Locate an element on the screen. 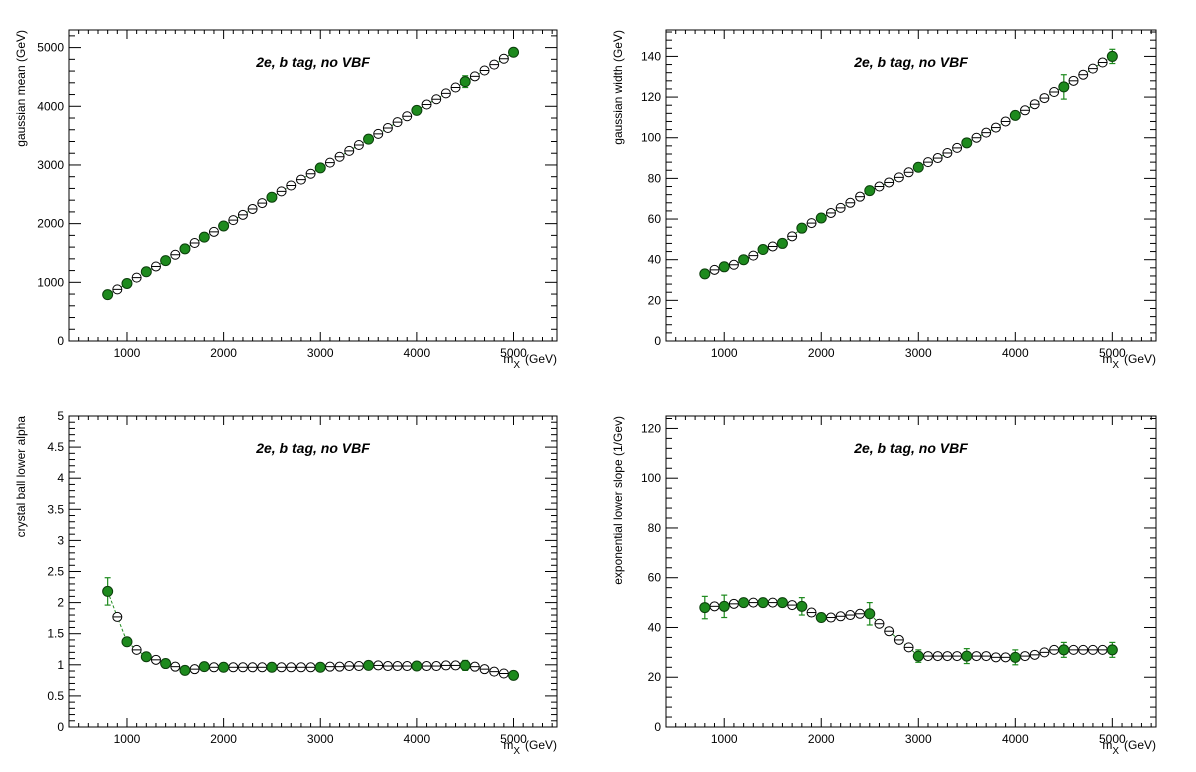 The image size is (1196, 772). y-axis-label: crystal ball lower alpha is located at coordinates (21, 477).